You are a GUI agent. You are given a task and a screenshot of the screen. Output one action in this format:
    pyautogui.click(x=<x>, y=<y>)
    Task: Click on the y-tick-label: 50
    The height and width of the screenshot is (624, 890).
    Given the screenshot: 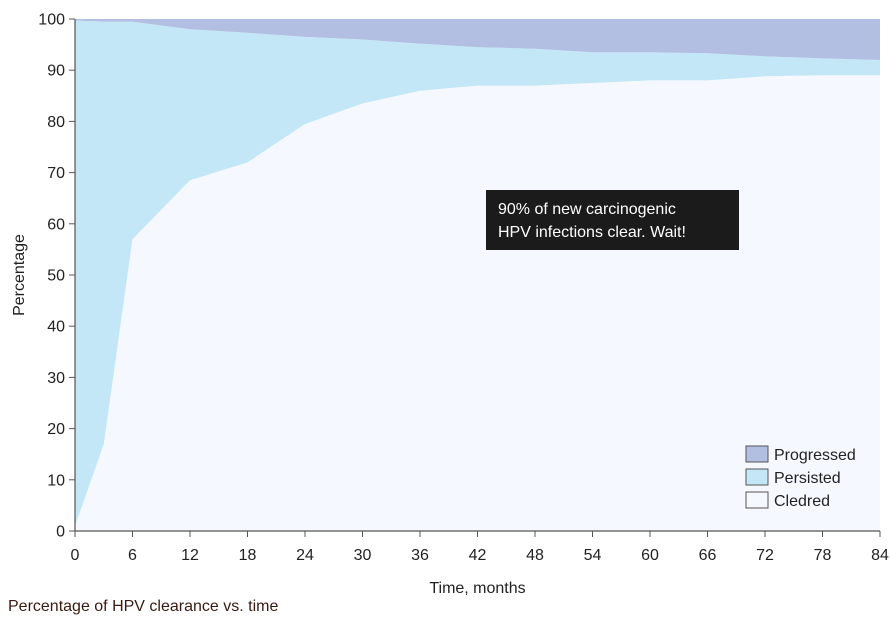 What is the action you would take?
    pyautogui.click(x=56, y=276)
    